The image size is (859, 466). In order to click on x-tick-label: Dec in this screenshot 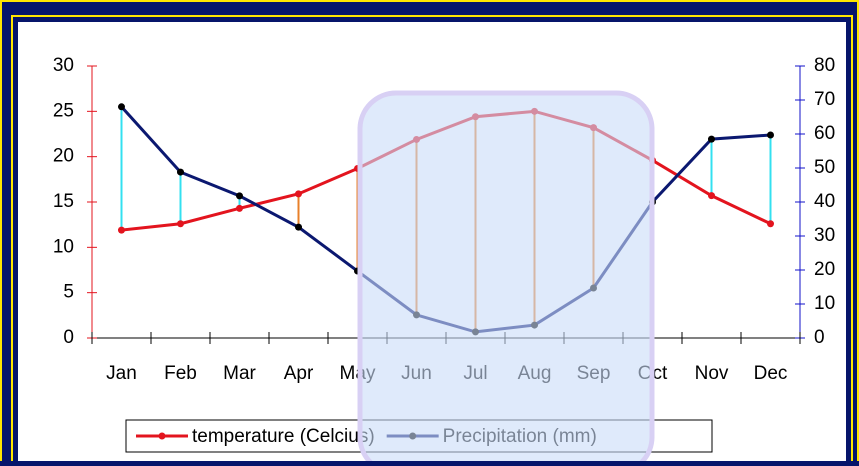, I will do `click(771, 373)`.